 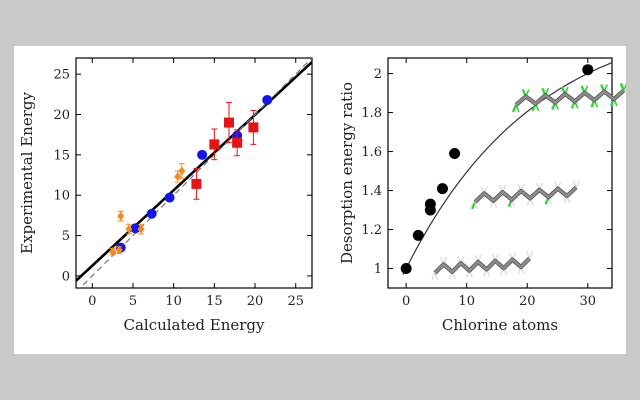 What do you see at coordinates (371, 191) in the screenshot?
I see `y-tick-label: 1.4` at bounding box center [371, 191].